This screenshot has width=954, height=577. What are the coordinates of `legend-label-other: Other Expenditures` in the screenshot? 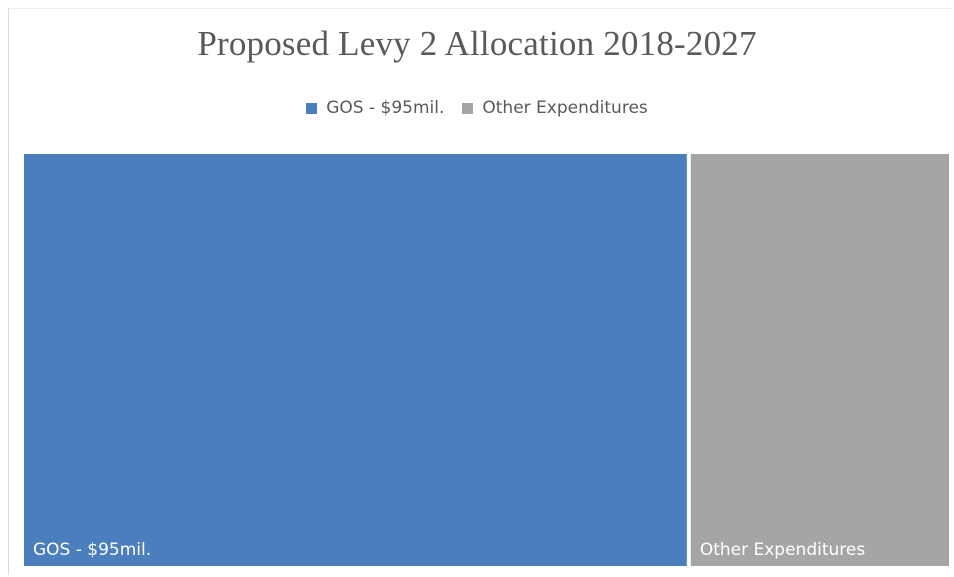 It's located at (565, 108).